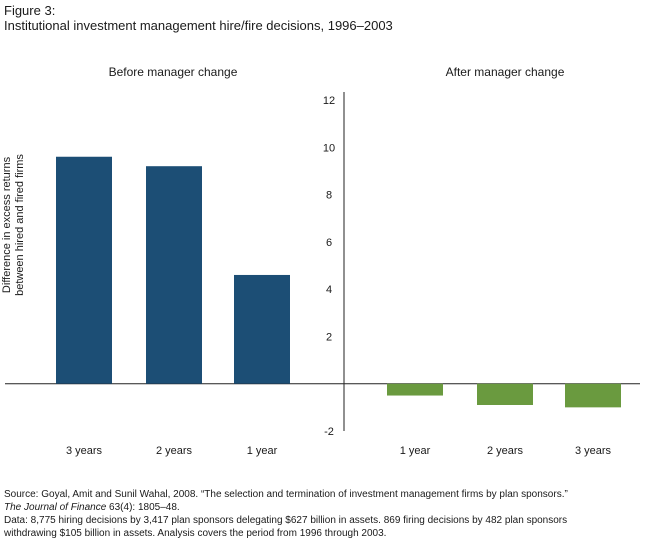  I want to click on y-tick-label: 12, so click(329, 101).